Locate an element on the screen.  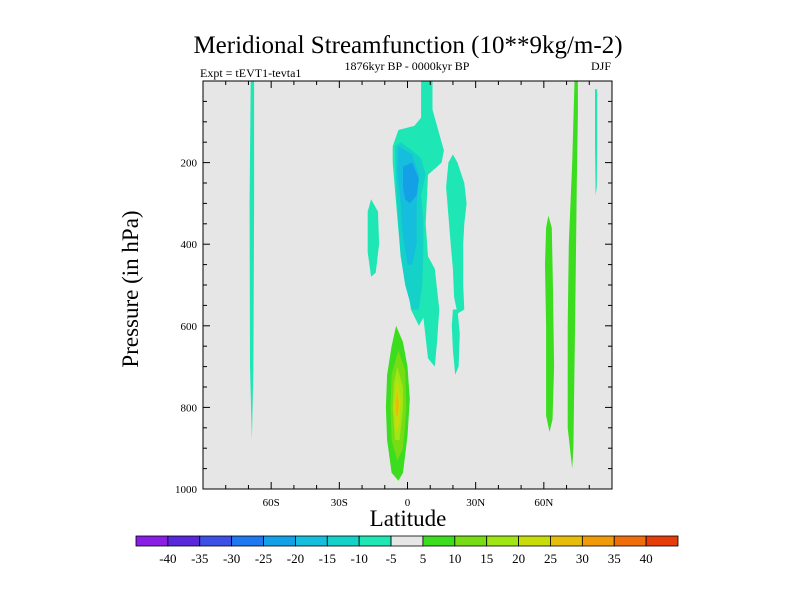
colorbar: -40 -35 -30 -25 -20 -15 -10 -5 5 10 15 20 25 30 35 40 is located at coordinates (407, 550).